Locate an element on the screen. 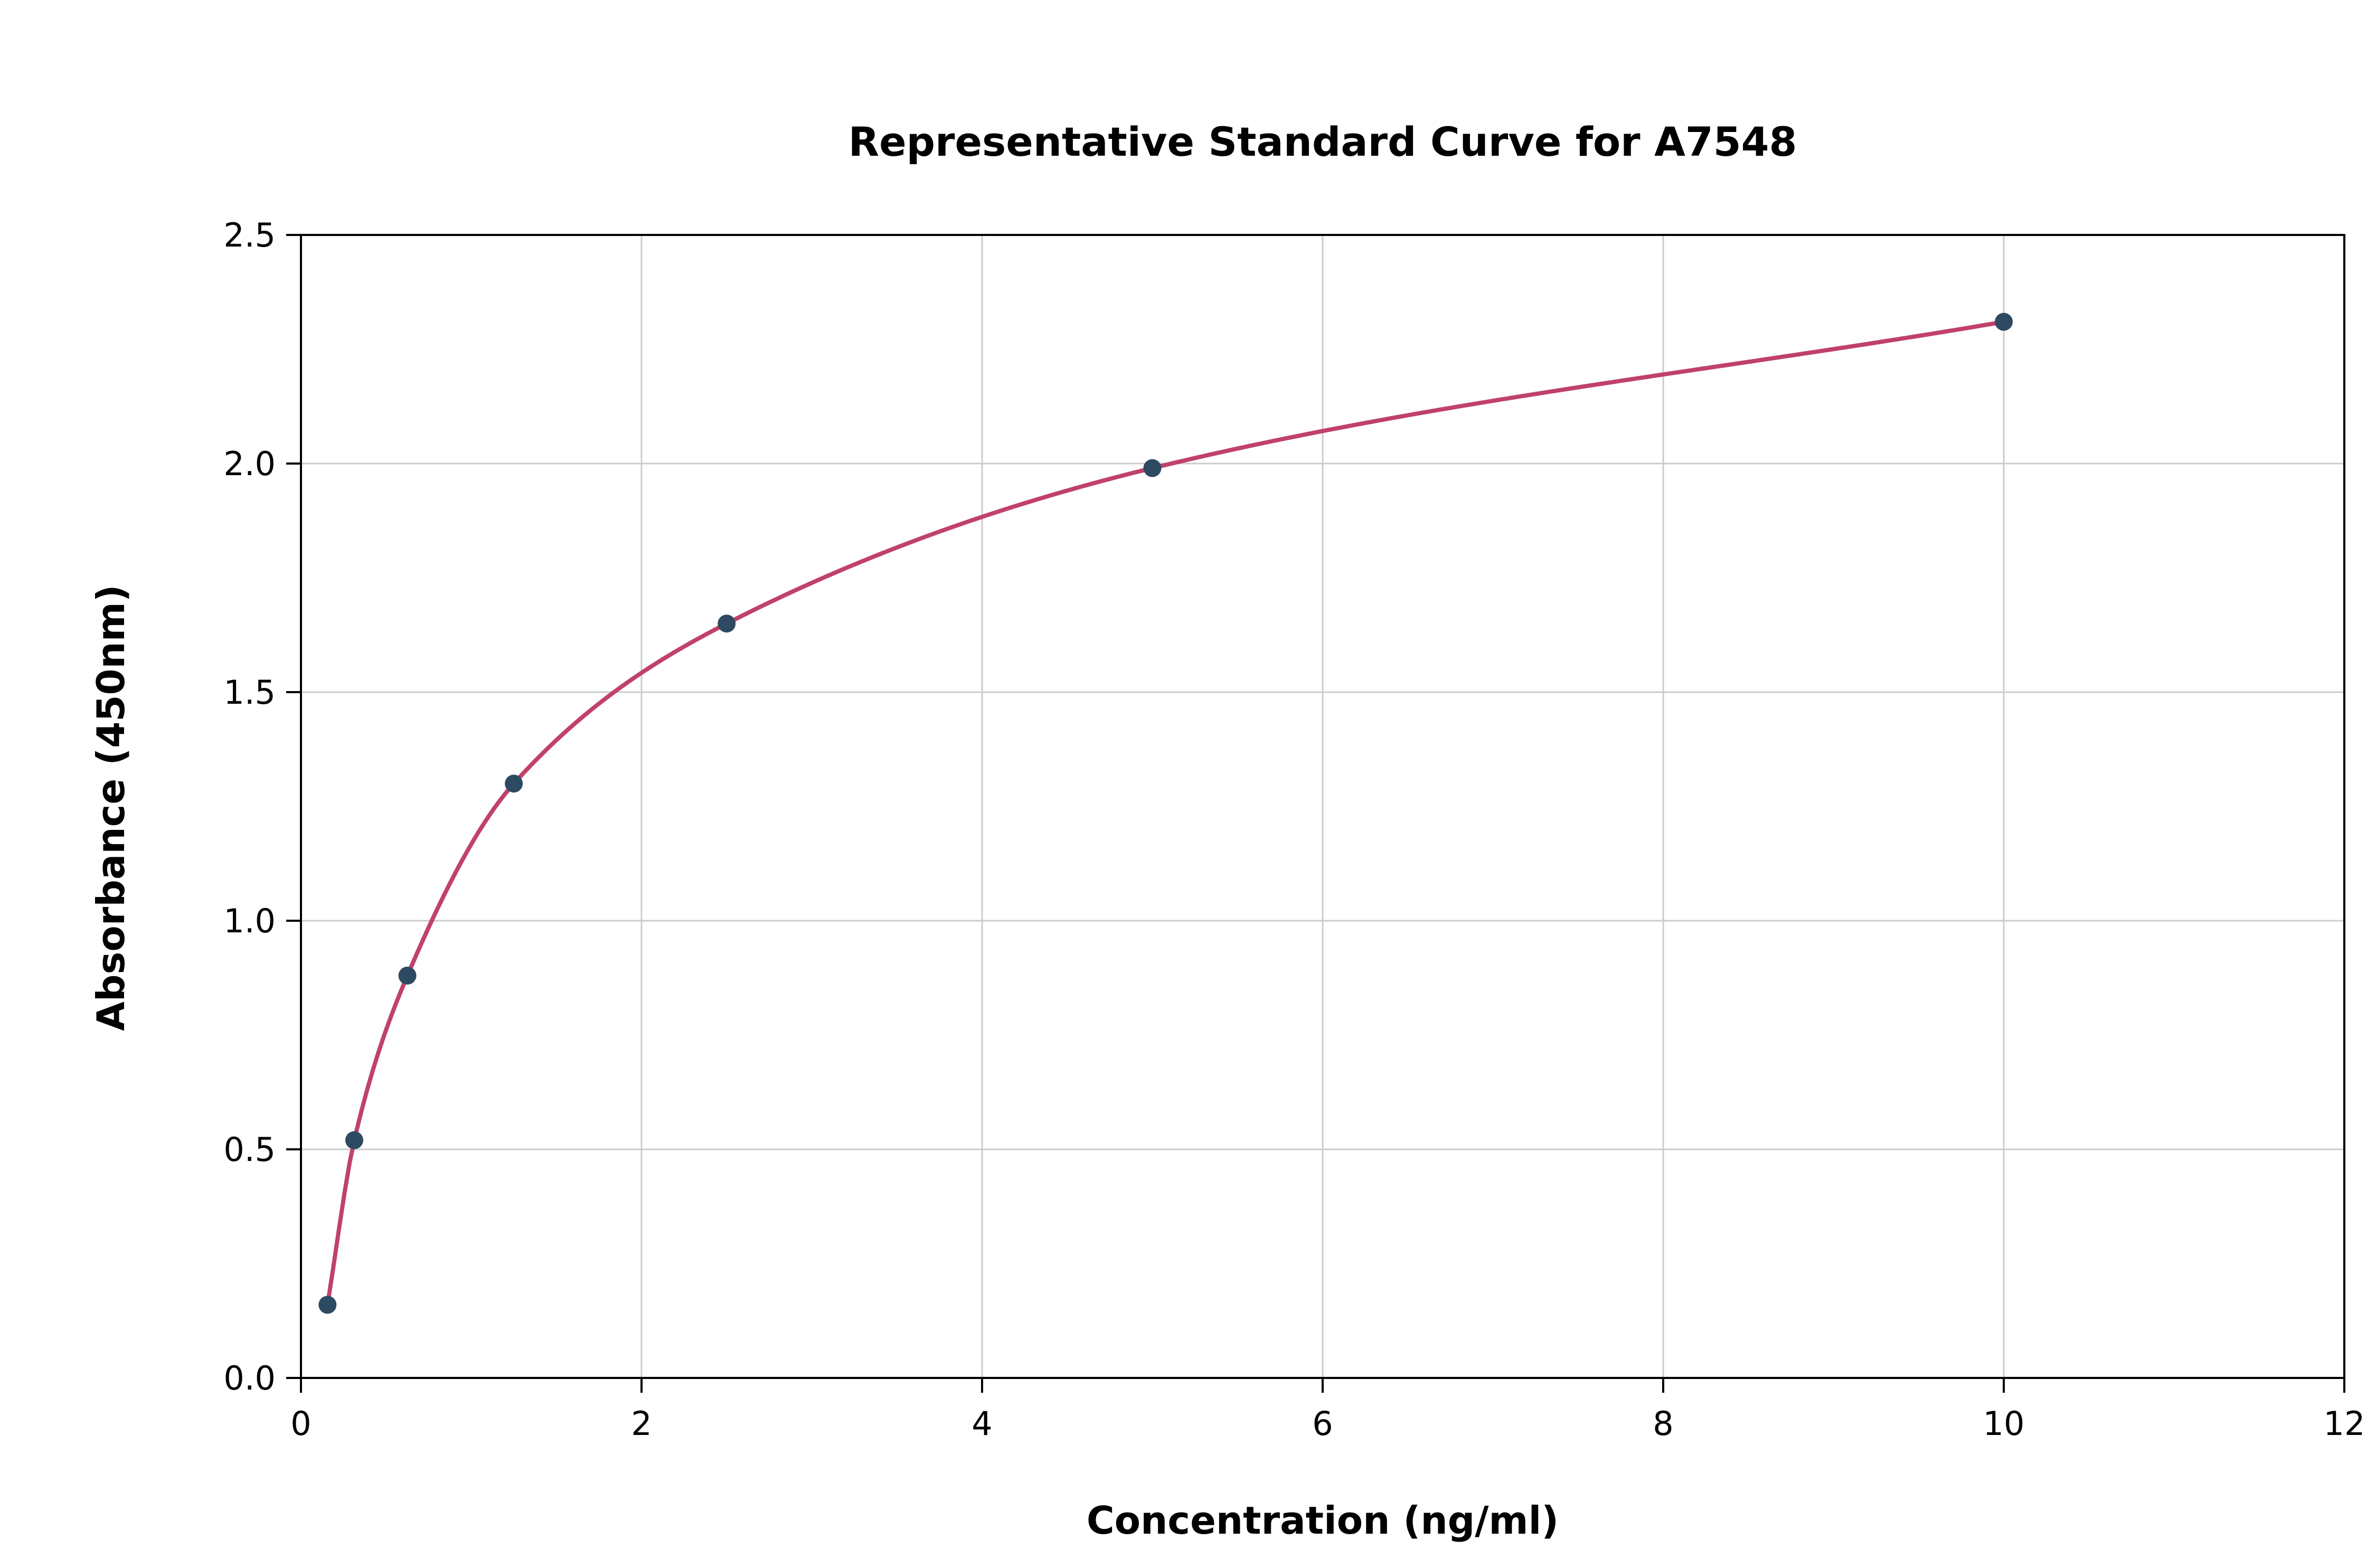  x-tick-label: 10 is located at coordinates (2004, 1423).